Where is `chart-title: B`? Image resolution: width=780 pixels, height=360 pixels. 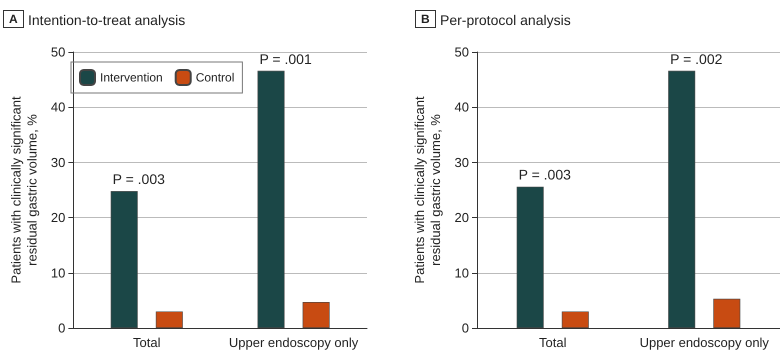 chart-title: B is located at coordinates (425, 19).